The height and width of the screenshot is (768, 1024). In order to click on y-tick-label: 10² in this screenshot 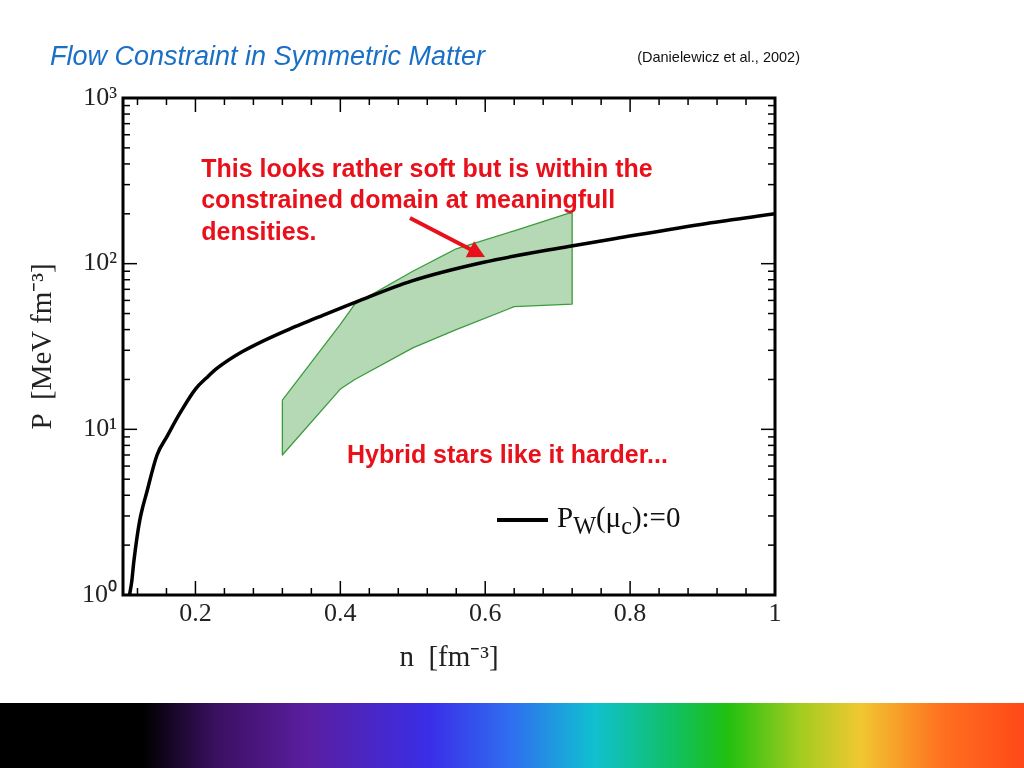, I will do `click(100, 262)`.